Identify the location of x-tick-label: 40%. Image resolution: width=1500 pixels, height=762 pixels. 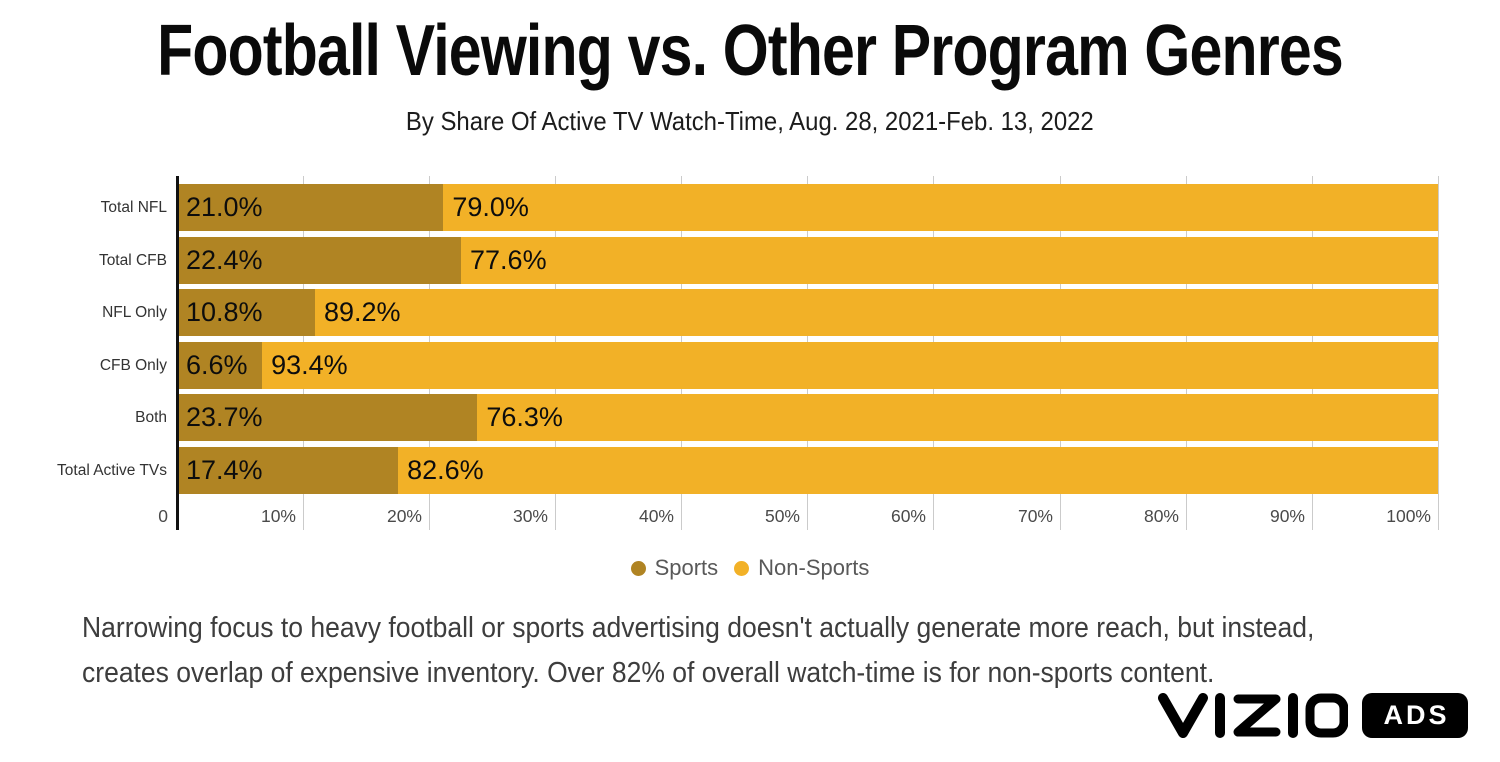
(656, 516).